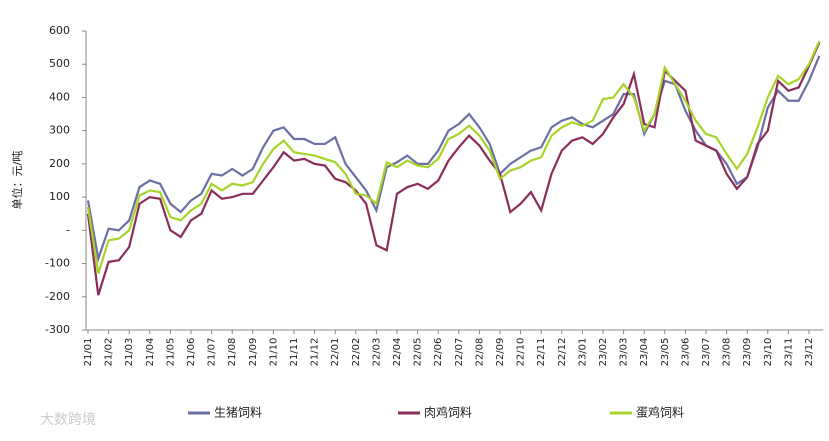  What do you see at coordinates (768, 352) in the screenshot?
I see `x-tick-label: 23/10` at bounding box center [768, 352].